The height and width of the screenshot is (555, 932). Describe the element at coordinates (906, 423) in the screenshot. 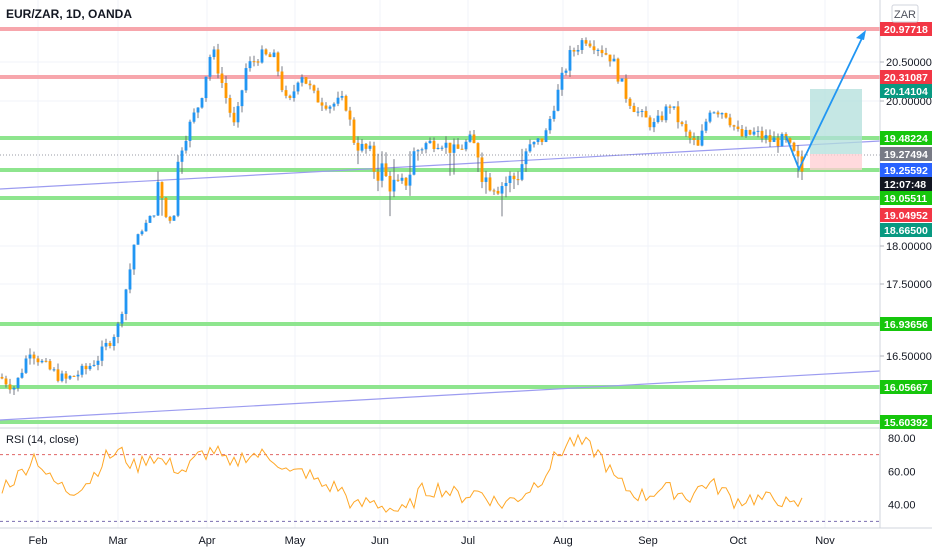

I see `level-badge-7: 15.60392` at that location.